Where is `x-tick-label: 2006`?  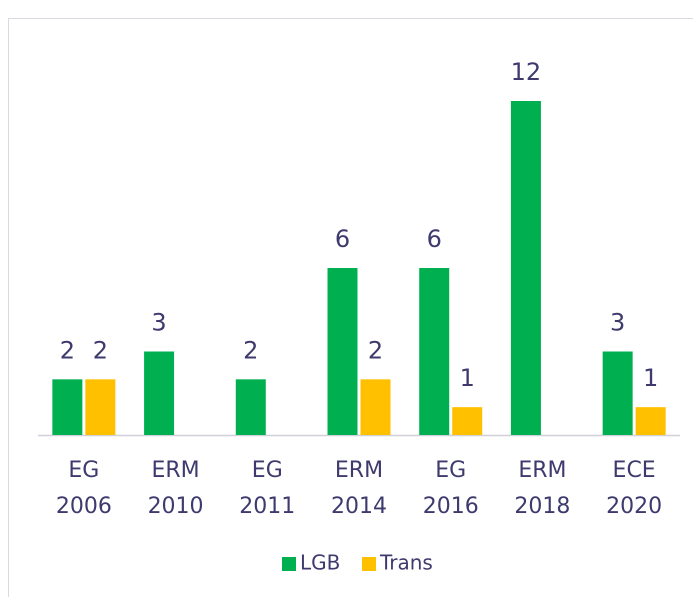
x-tick-label: 2006 is located at coordinates (84, 506).